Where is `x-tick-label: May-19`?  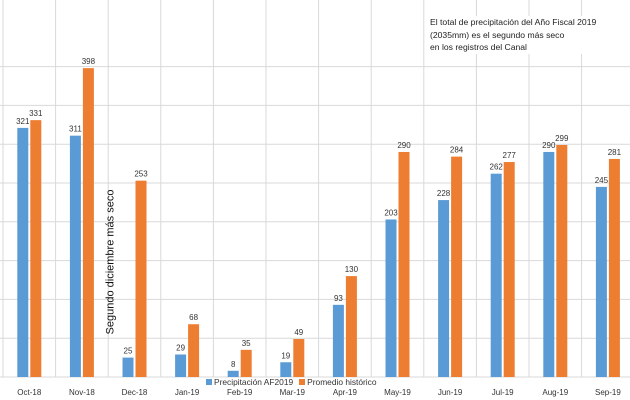
x-tick-label: May-19 is located at coordinates (397, 392).